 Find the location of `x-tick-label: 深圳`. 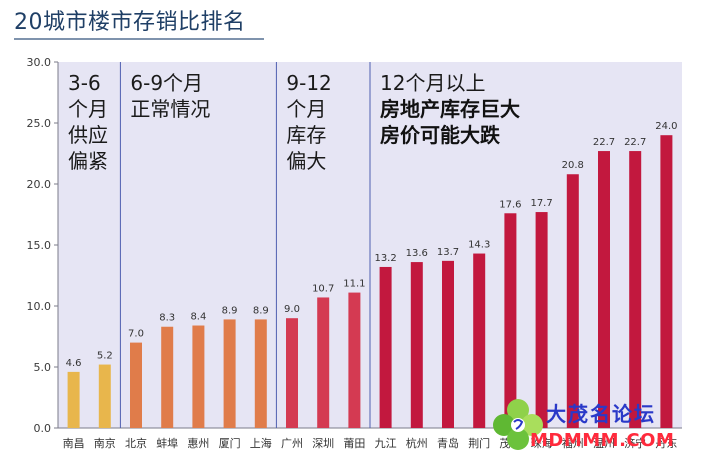

x-tick-label: 深圳 is located at coordinates (323, 443).